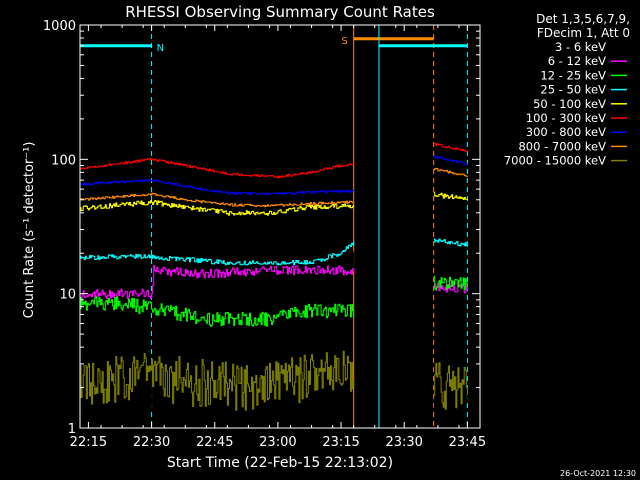 The image size is (640, 480). What do you see at coordinates (63, 160) in the screenshot?
I see `y-tick-label: 100` at bounding box center [63, 160].